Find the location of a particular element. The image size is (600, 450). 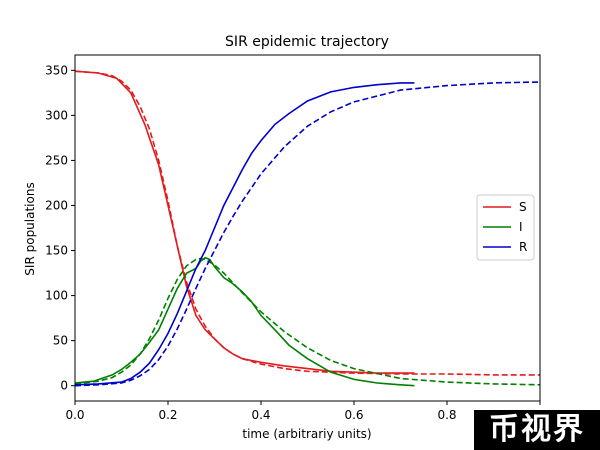

y-tick-label: 200 is located at coordinates (56, 205).